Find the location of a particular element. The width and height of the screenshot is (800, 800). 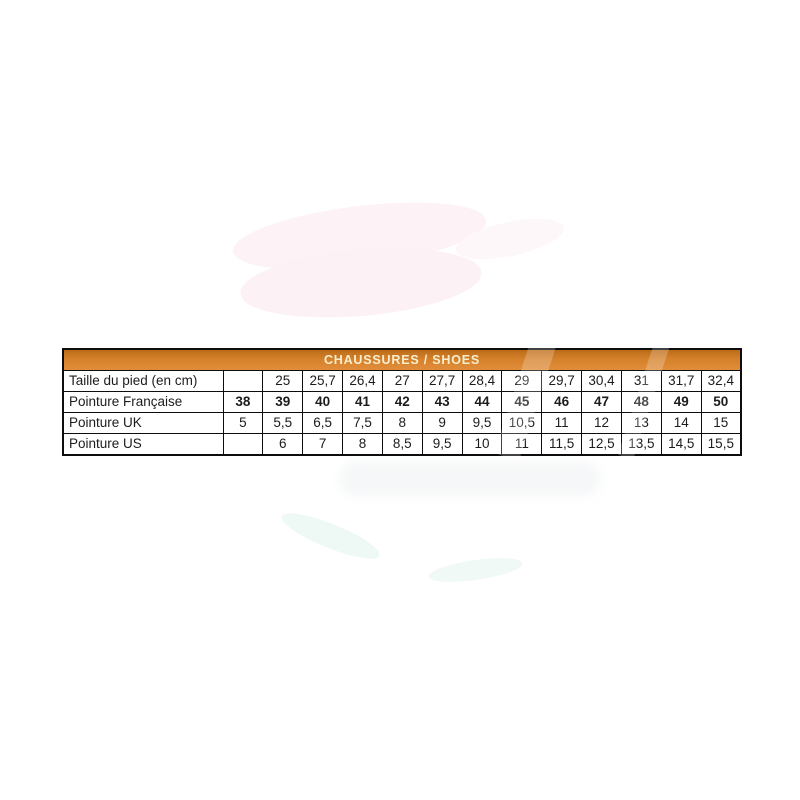

table-cell: 5 is located at coordinates (243, 423).